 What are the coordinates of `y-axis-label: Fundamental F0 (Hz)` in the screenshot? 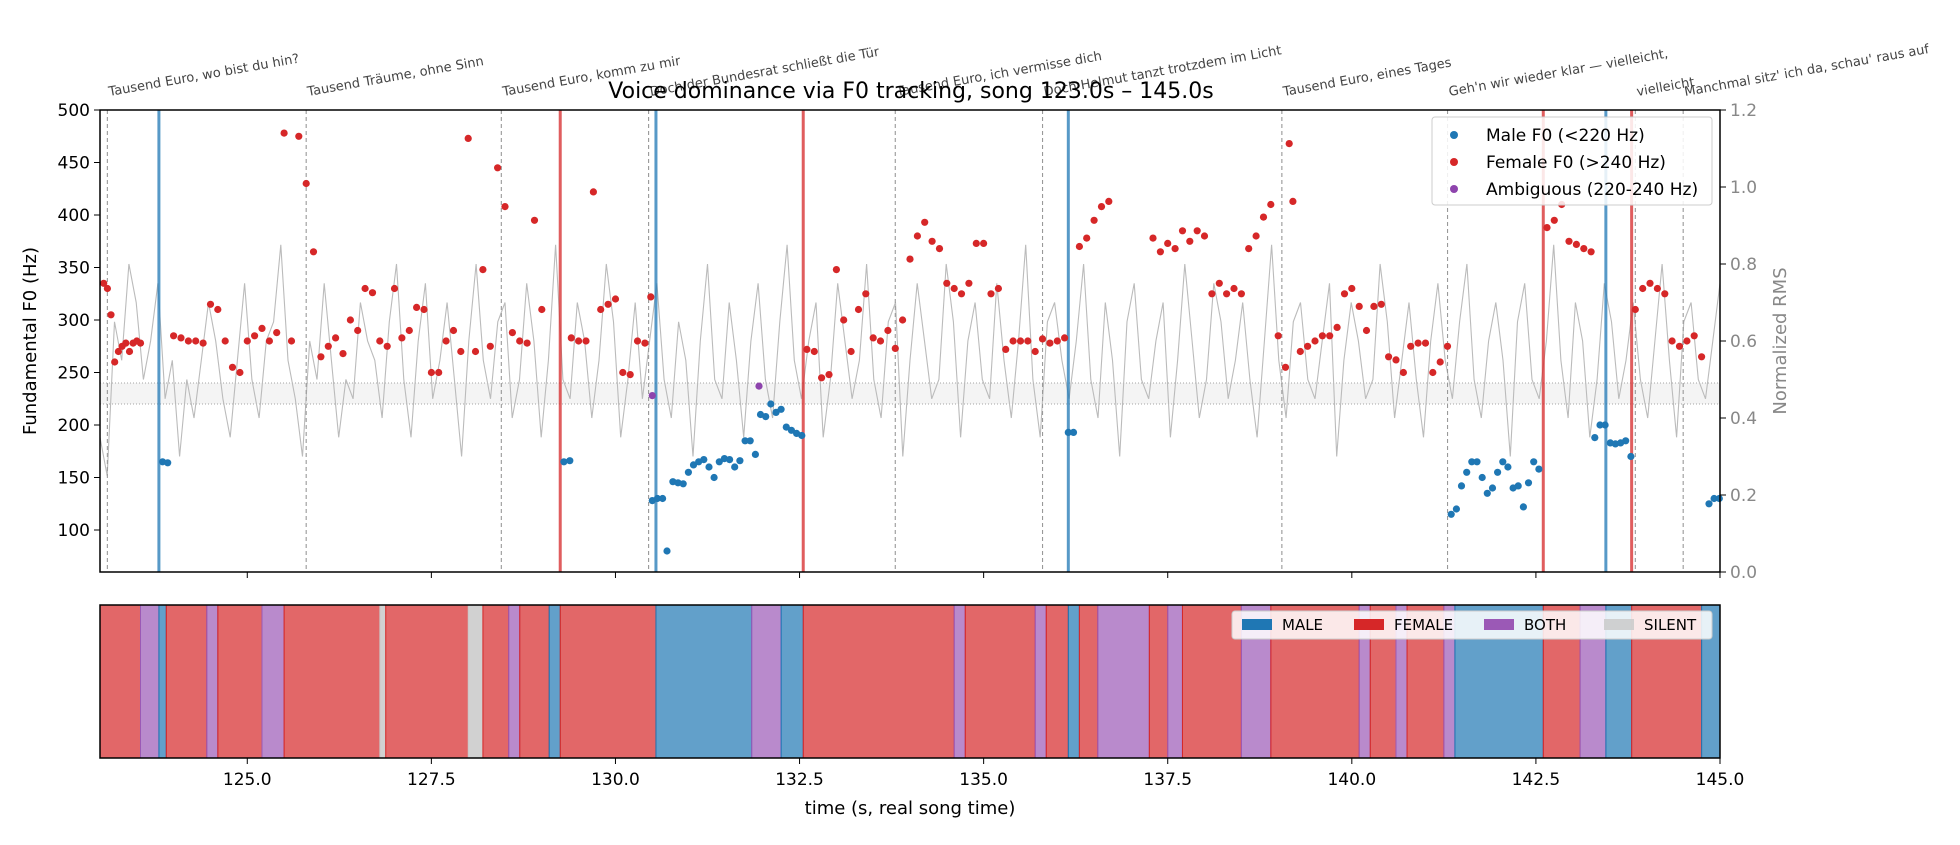 It's located at (30, 341).